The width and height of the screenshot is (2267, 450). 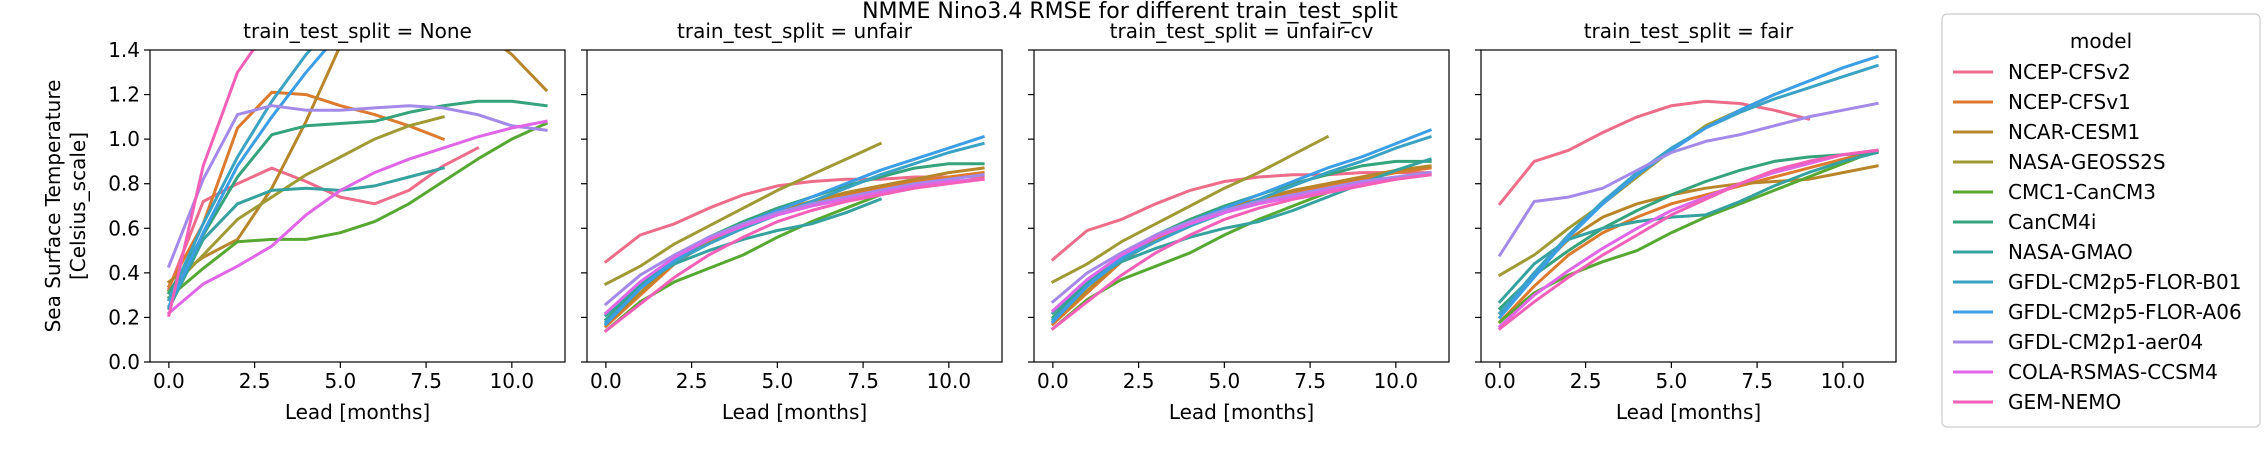 I want to click on legend-label: NASA-GEOSS2S, so click(x=2087, y=162).